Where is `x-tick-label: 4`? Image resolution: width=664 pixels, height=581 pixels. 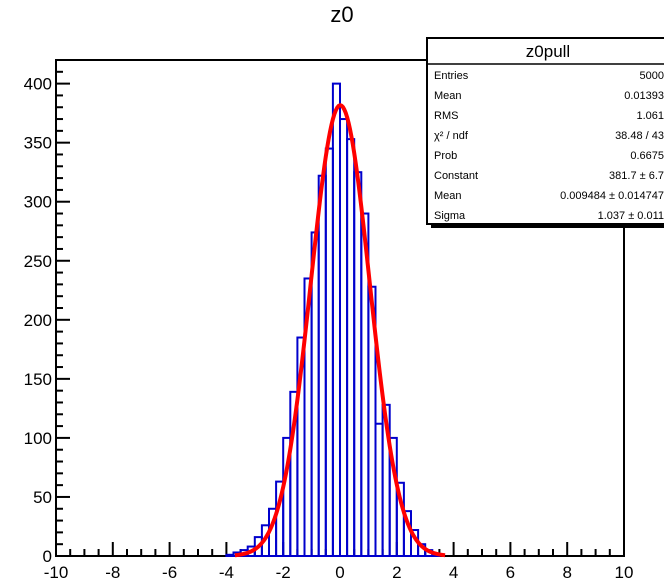 x-tick-label: 4 is located at coordinates (453, 572).